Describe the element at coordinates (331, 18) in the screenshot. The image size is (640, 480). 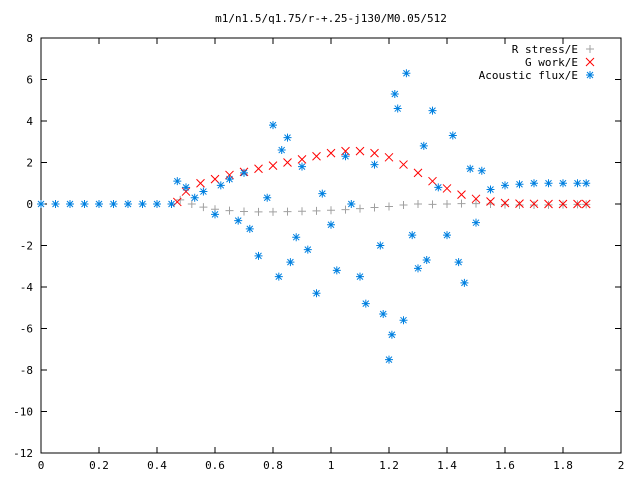
I see `chart-title: m1/n1.5/q1.75/r-+.25-j130/M0.05/512` at that location.